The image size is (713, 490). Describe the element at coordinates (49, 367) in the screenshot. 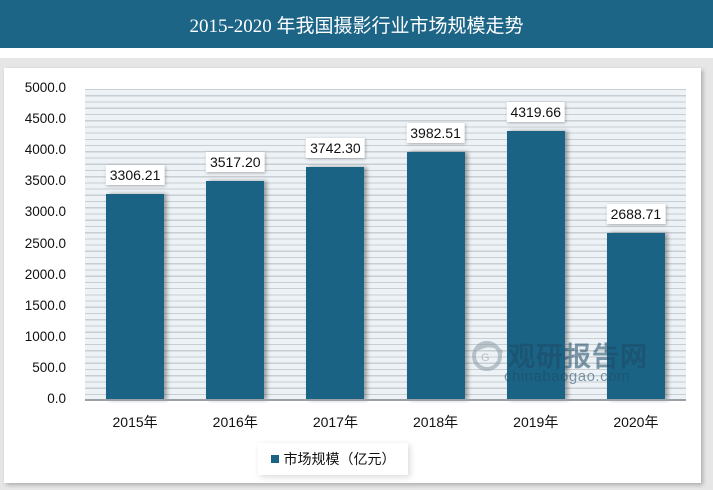

I see `y-tick-label: 500.0` at that location.